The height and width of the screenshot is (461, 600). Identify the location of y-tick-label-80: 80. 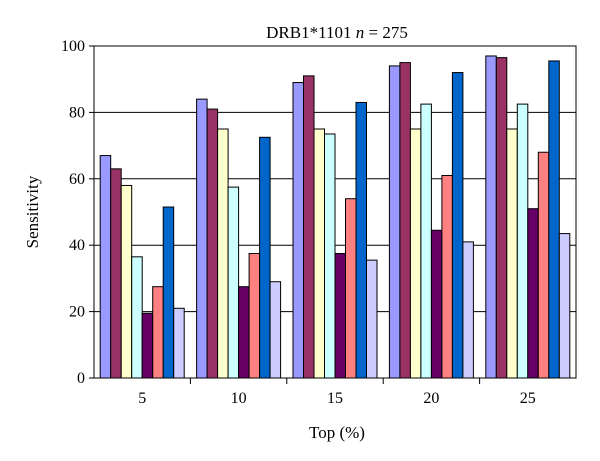
(77, 112).